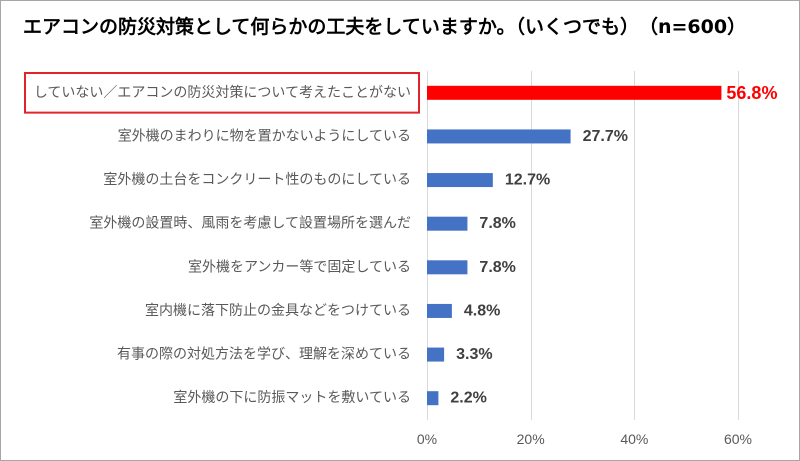  Describe the element at coordinates (299, 266) in the screenshot. I see `category-label: 室外機をアンカー等で固定している` at that location.